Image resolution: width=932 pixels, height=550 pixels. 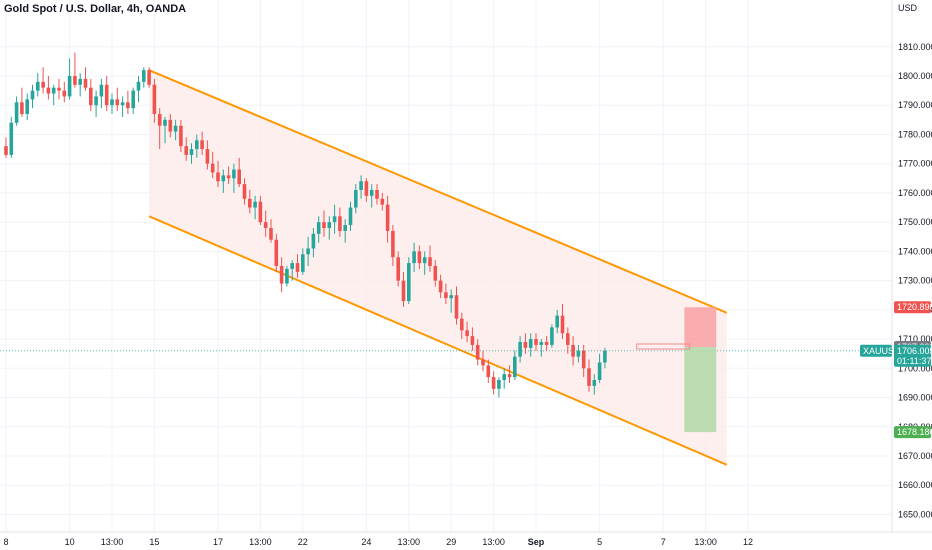 I want to click on price-tick-label: 1810.000, so click(x=915, y=47).